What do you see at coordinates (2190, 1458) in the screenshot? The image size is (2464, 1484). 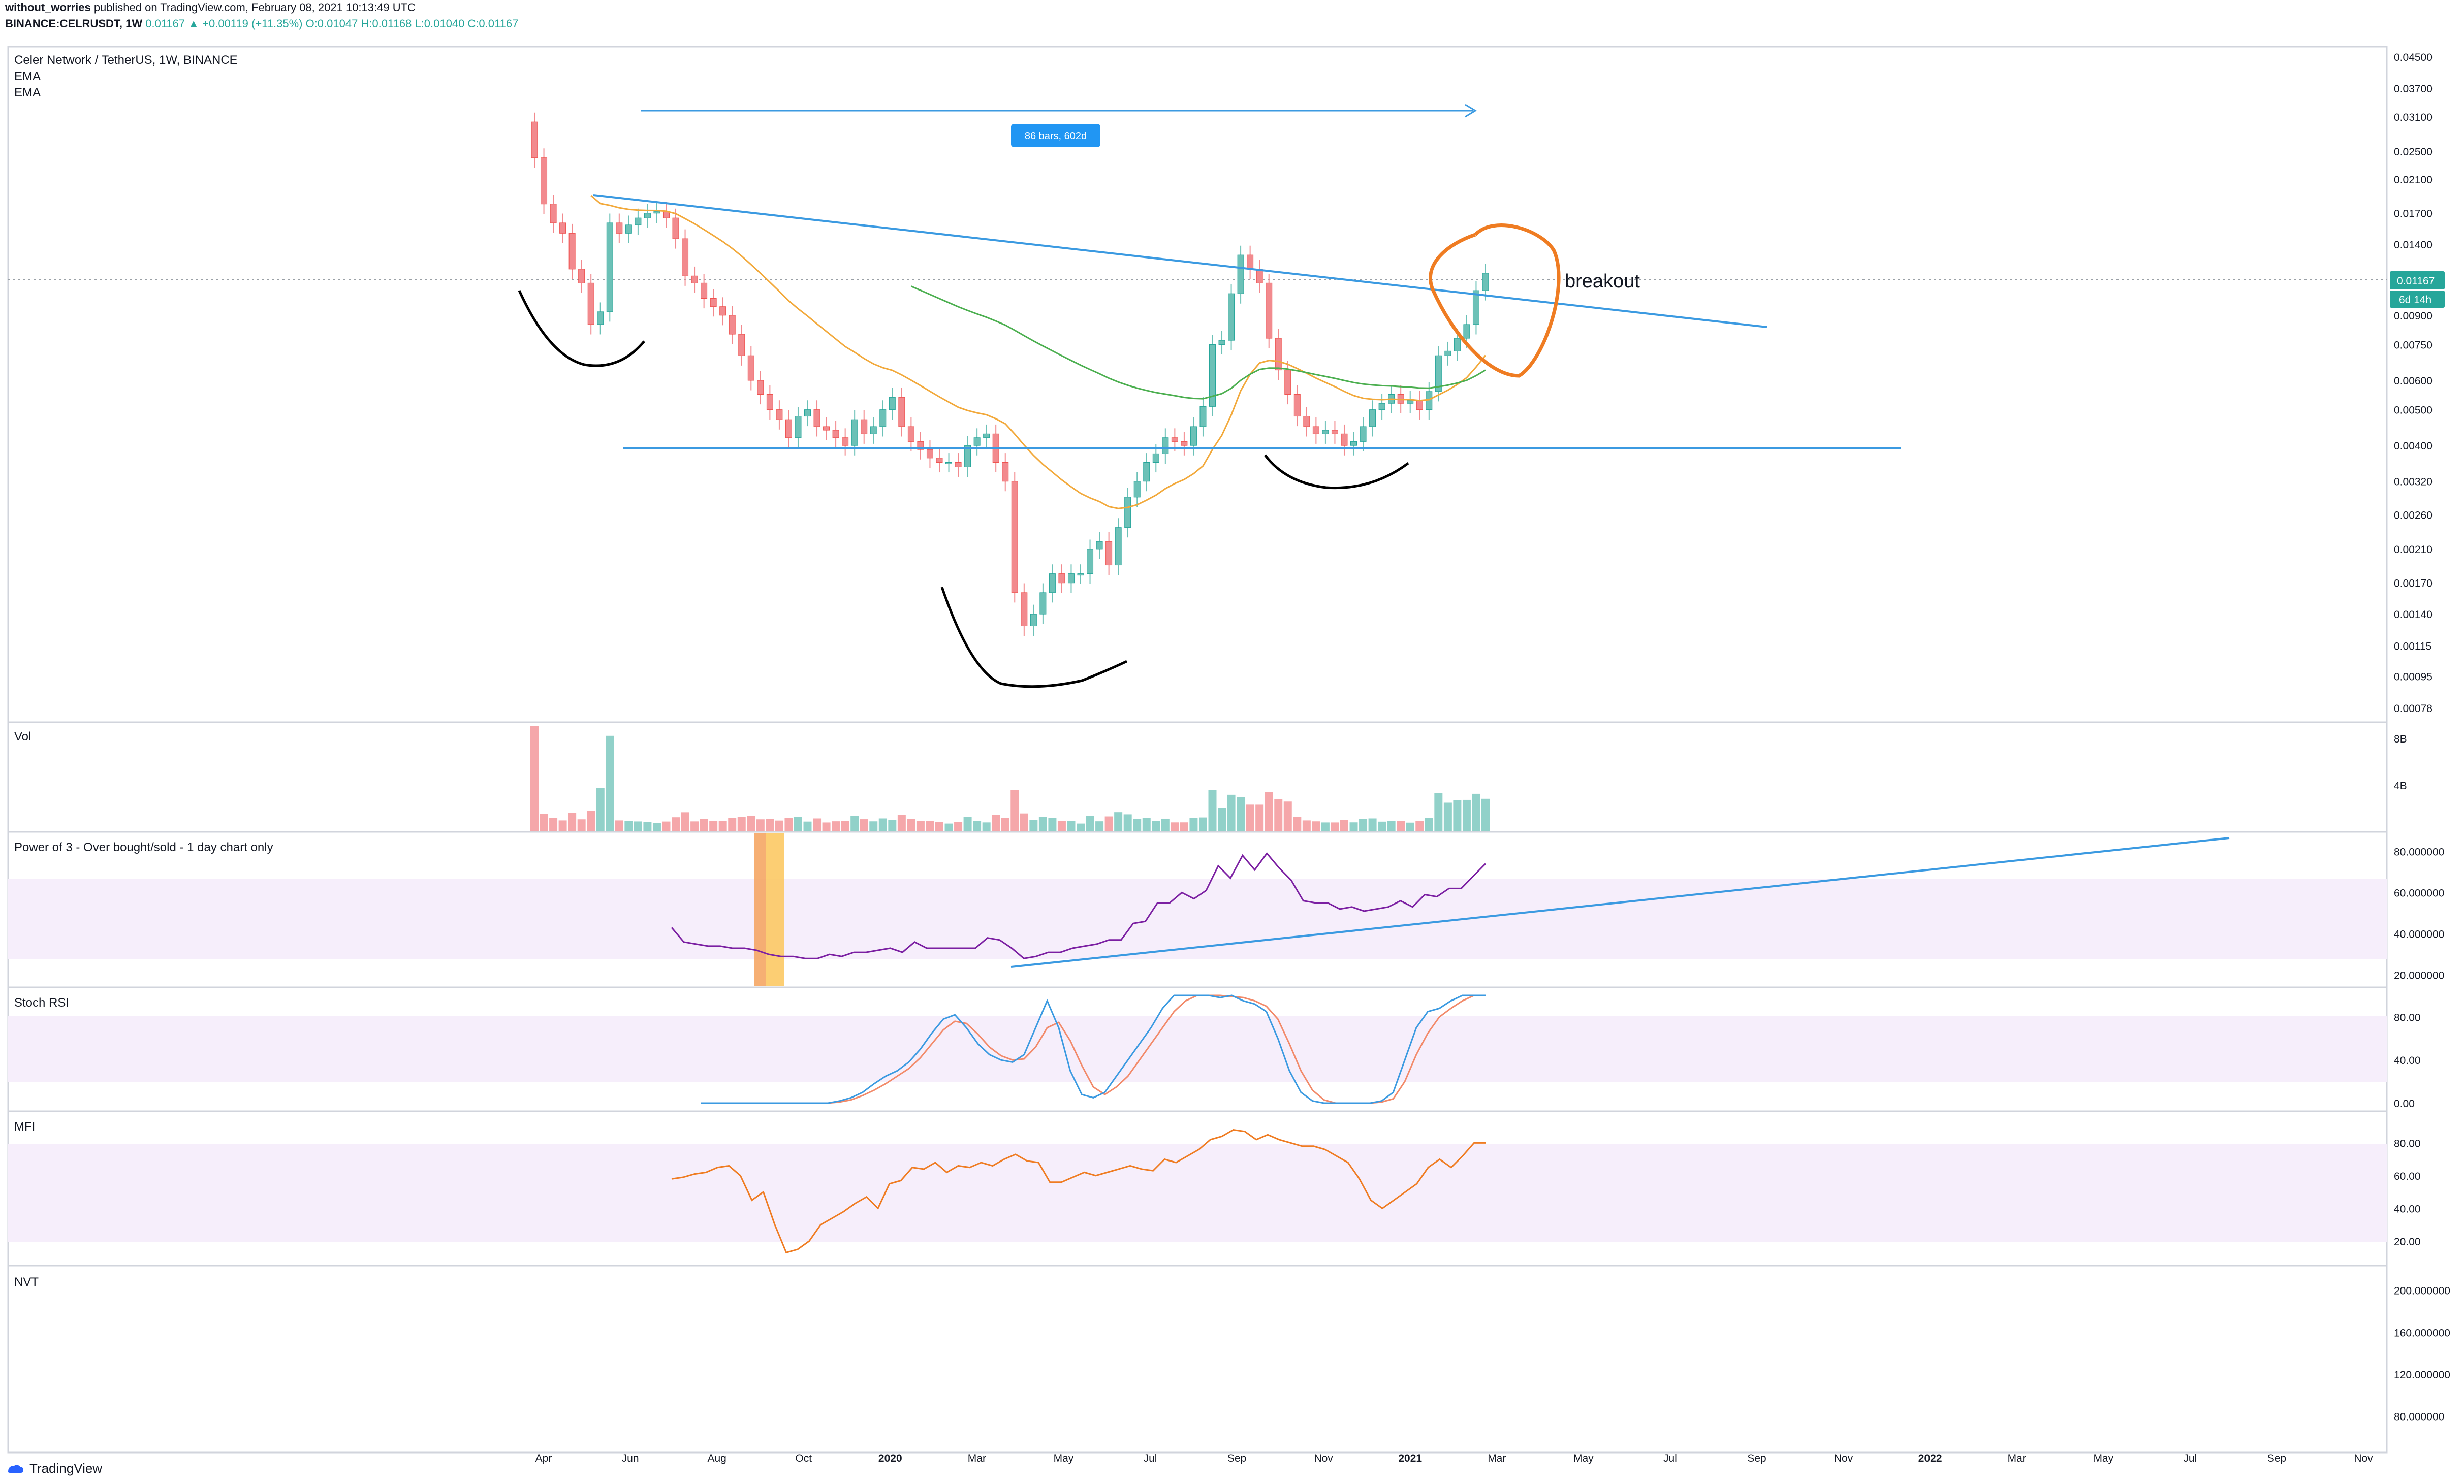 I see `date-tick-label: Jul` at bounding box center [2190, 1458].